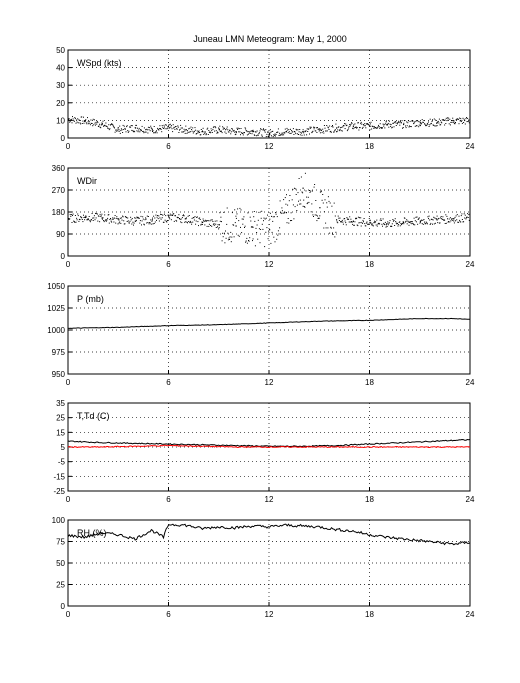 This screenshot has height=683, width=520. Describe the element at coordinates (269, 127) in the screenshot. I see `series-wspd` at that location.